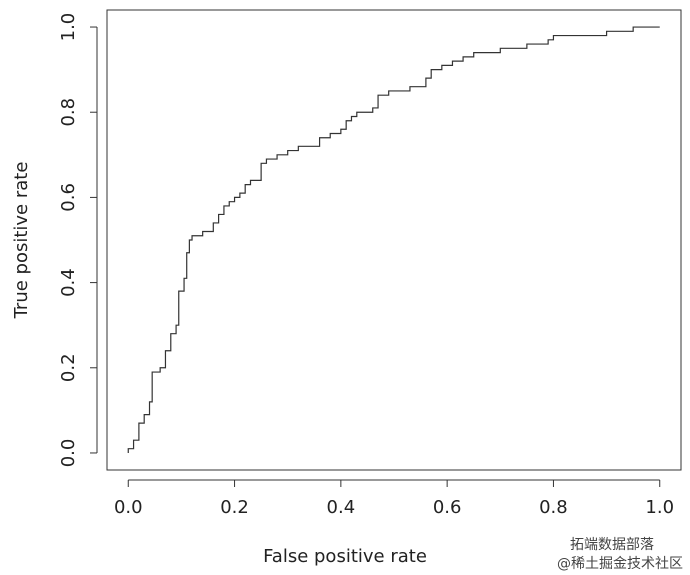  I want to click on y-axis-label: True positive rate, so click(21, 241).